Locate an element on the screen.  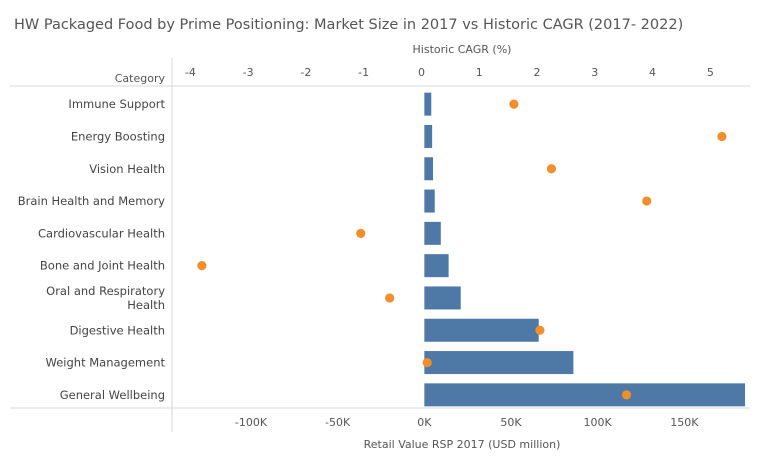
top-axis-title: Historic CAGR (%) is located at coordinates (462, 49).